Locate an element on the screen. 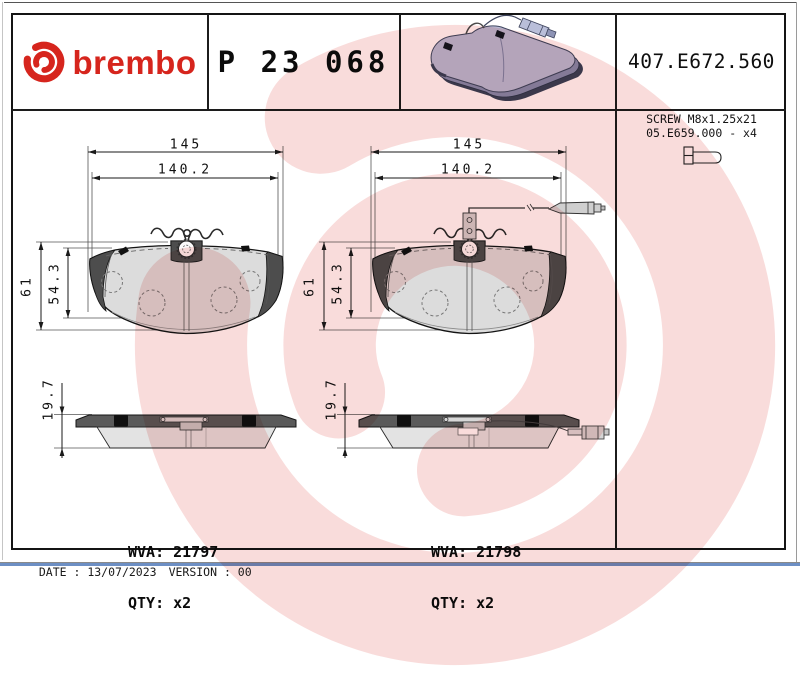 This screenshot has width=800, height=675. sheet-top-edge is located at coordinates (400, 2).